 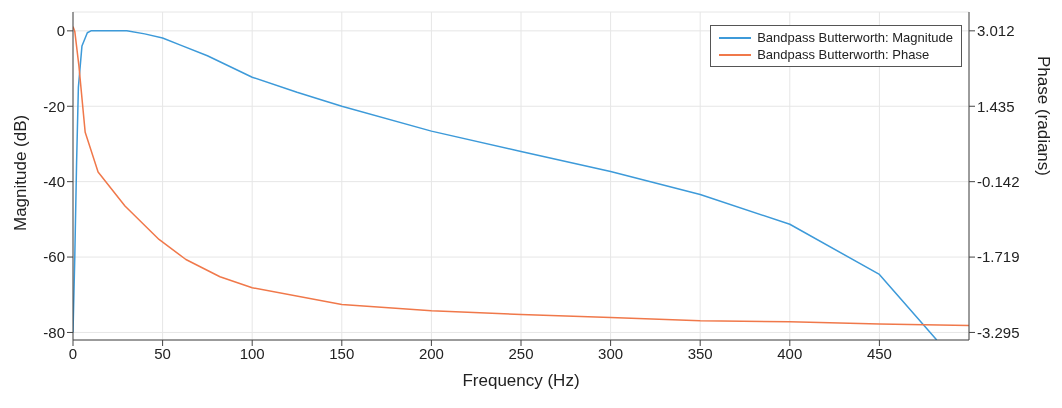 What do you see at coordinates (252, 353) in the screenshot?
I see `x-tick-label: 100` at bounding box center [252, 353].